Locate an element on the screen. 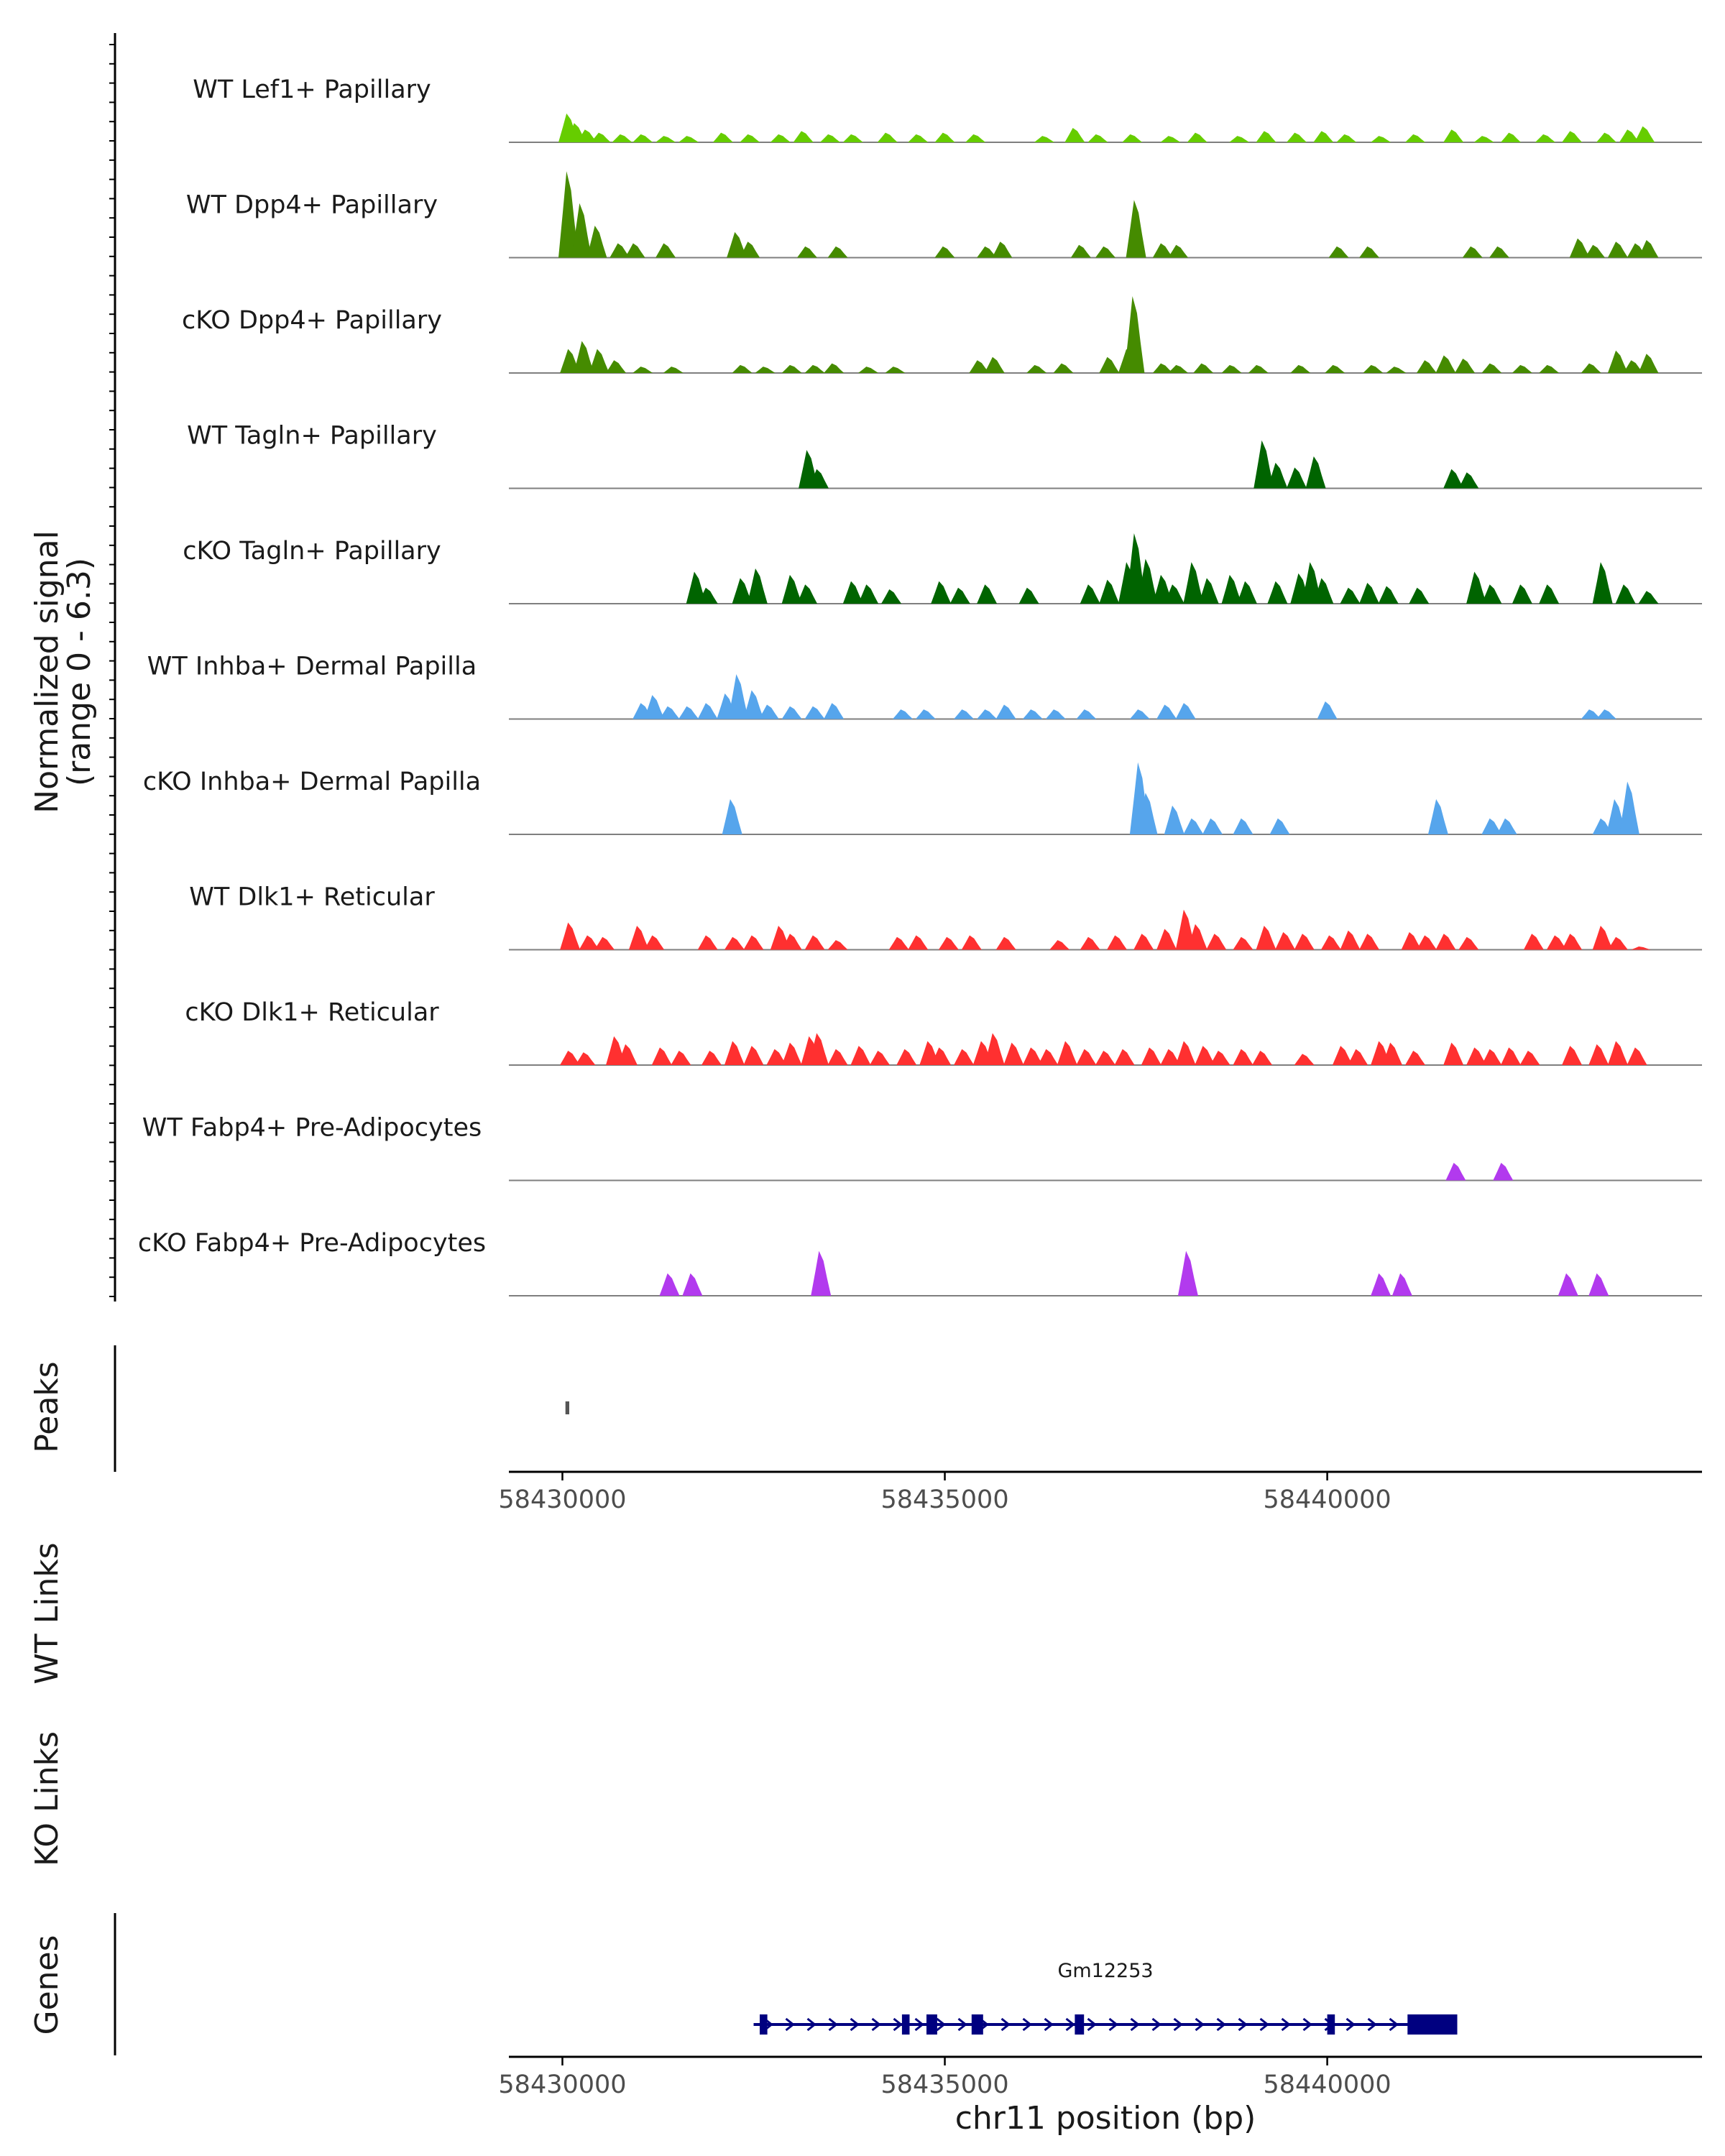 The image size is (1725, 2156). peaks-panel is located at coordinates (567, 1407).